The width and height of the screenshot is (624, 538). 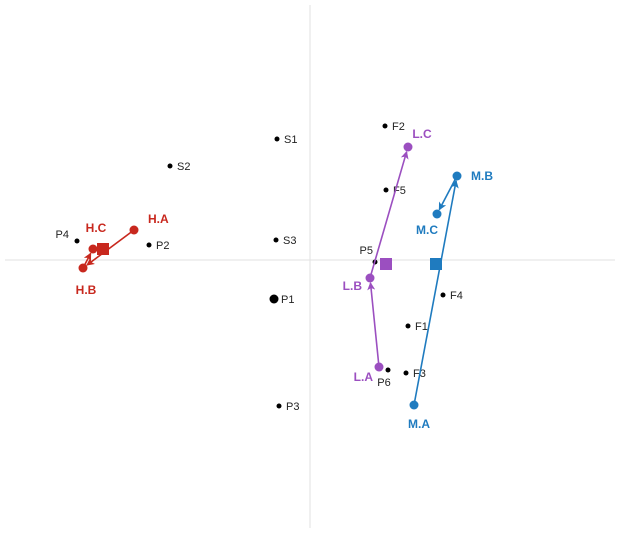 I want to click on point-label: S3, so click(x=289, y=241).